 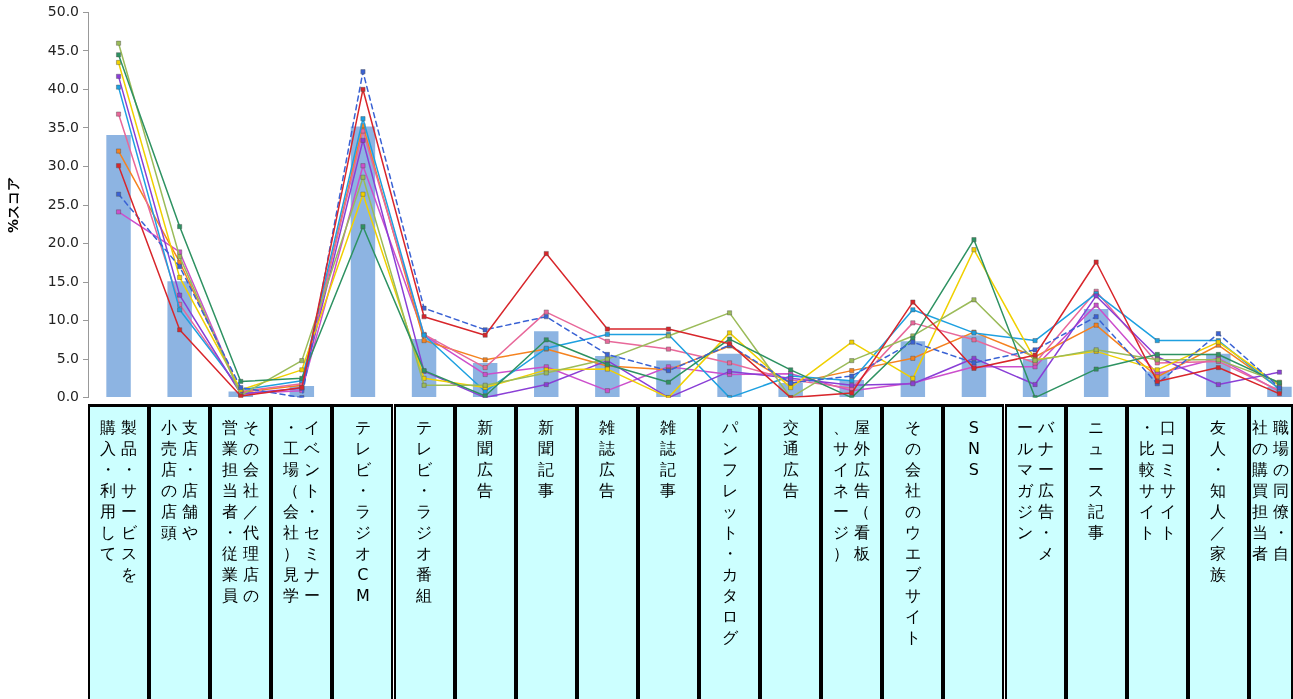 What do you see at coordinates (180, 480) in the screenshot?
I see `category-label: 支店・店舗や小売店の店頭` at bounding box center [180, 480].